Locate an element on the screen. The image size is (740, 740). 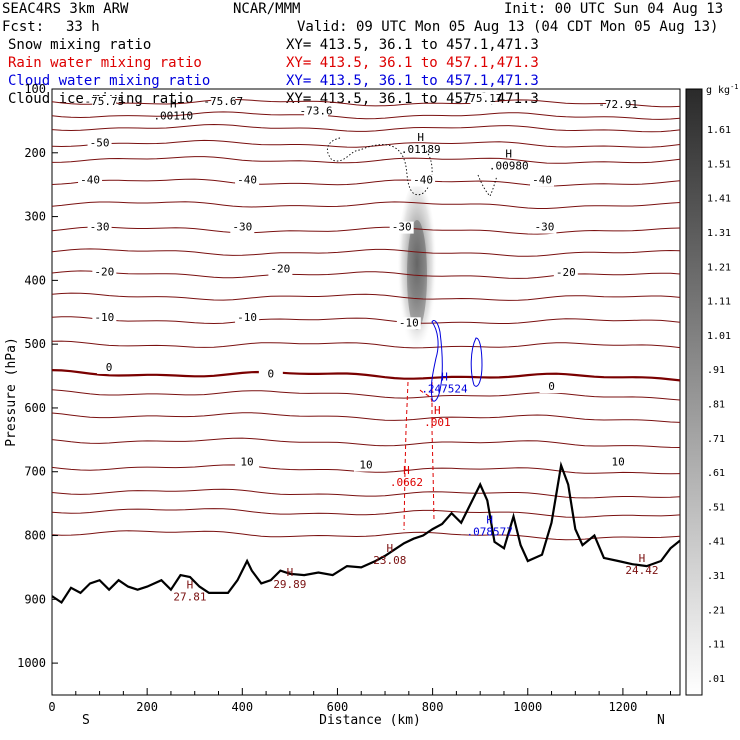
legend-entry-xy: XY= 413.5, 36.1 to 457.1,471.3 is located at coordinates (412, 45).